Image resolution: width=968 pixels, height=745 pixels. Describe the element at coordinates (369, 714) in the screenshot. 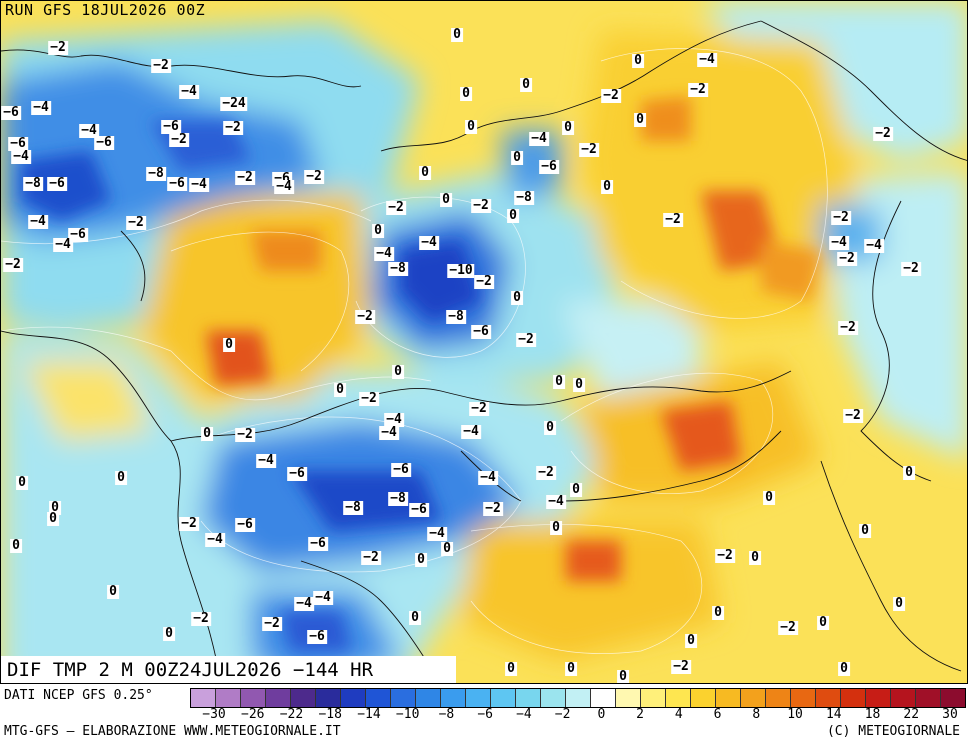

I see `color-legend-tick: −14` at that location.